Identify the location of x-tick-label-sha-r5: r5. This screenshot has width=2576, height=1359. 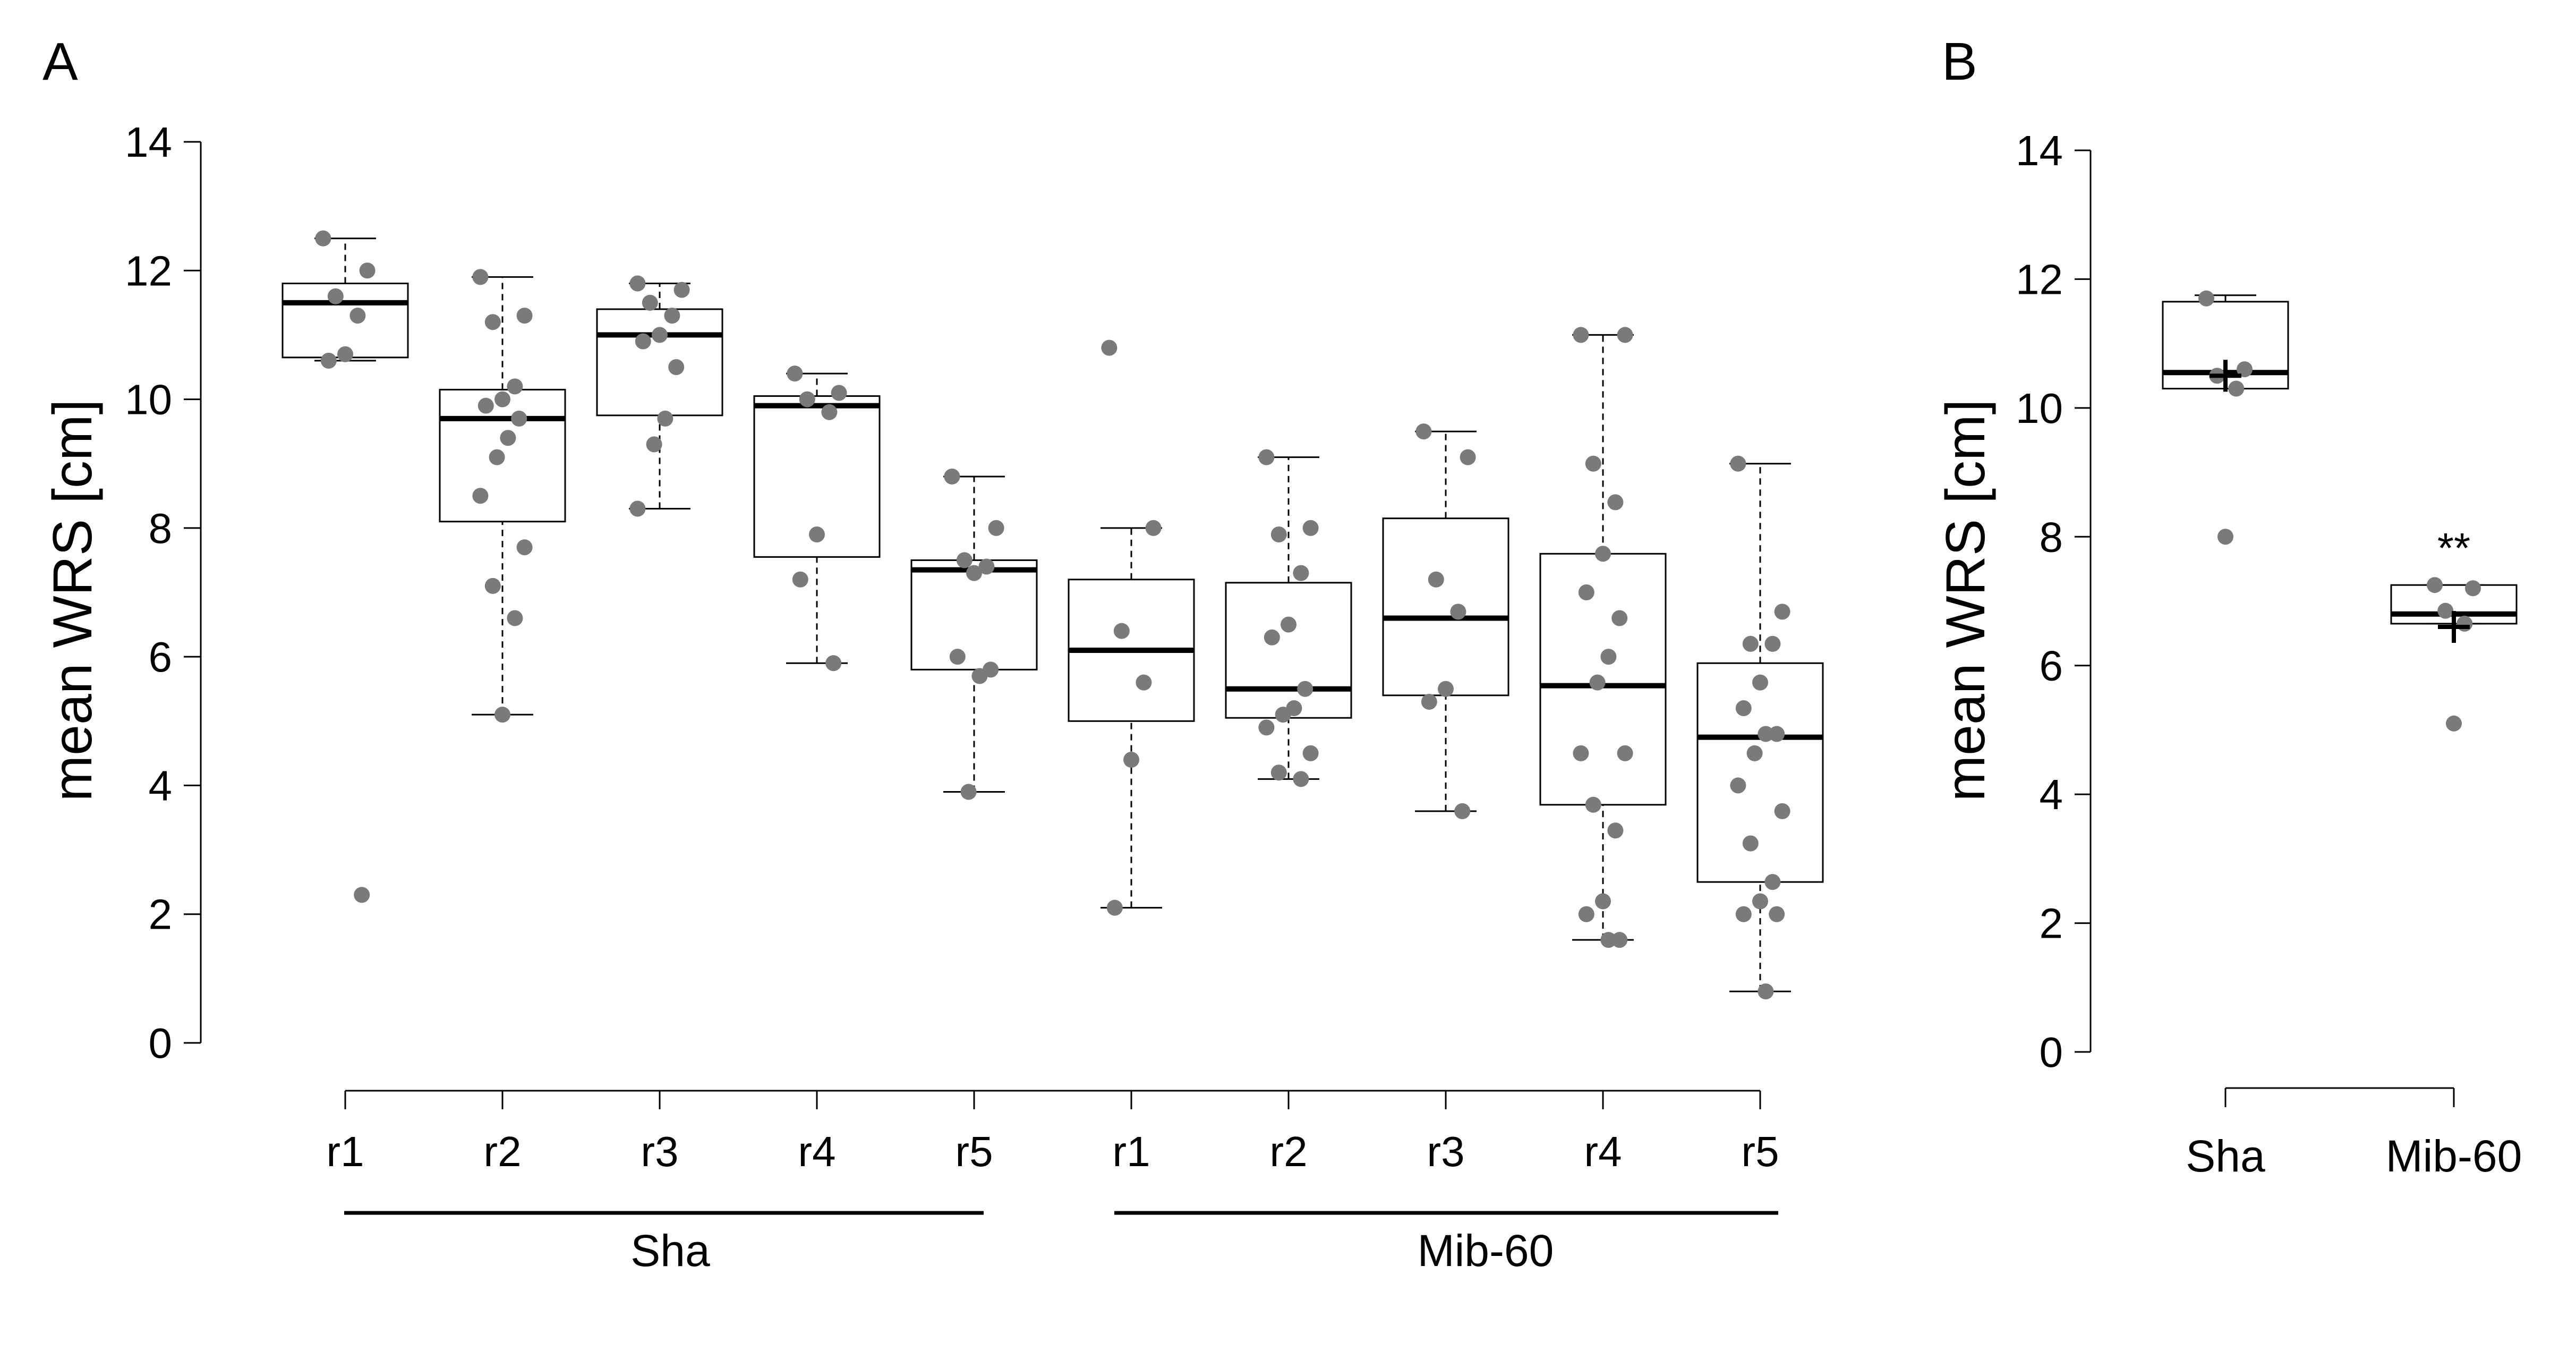
(974, 1151).